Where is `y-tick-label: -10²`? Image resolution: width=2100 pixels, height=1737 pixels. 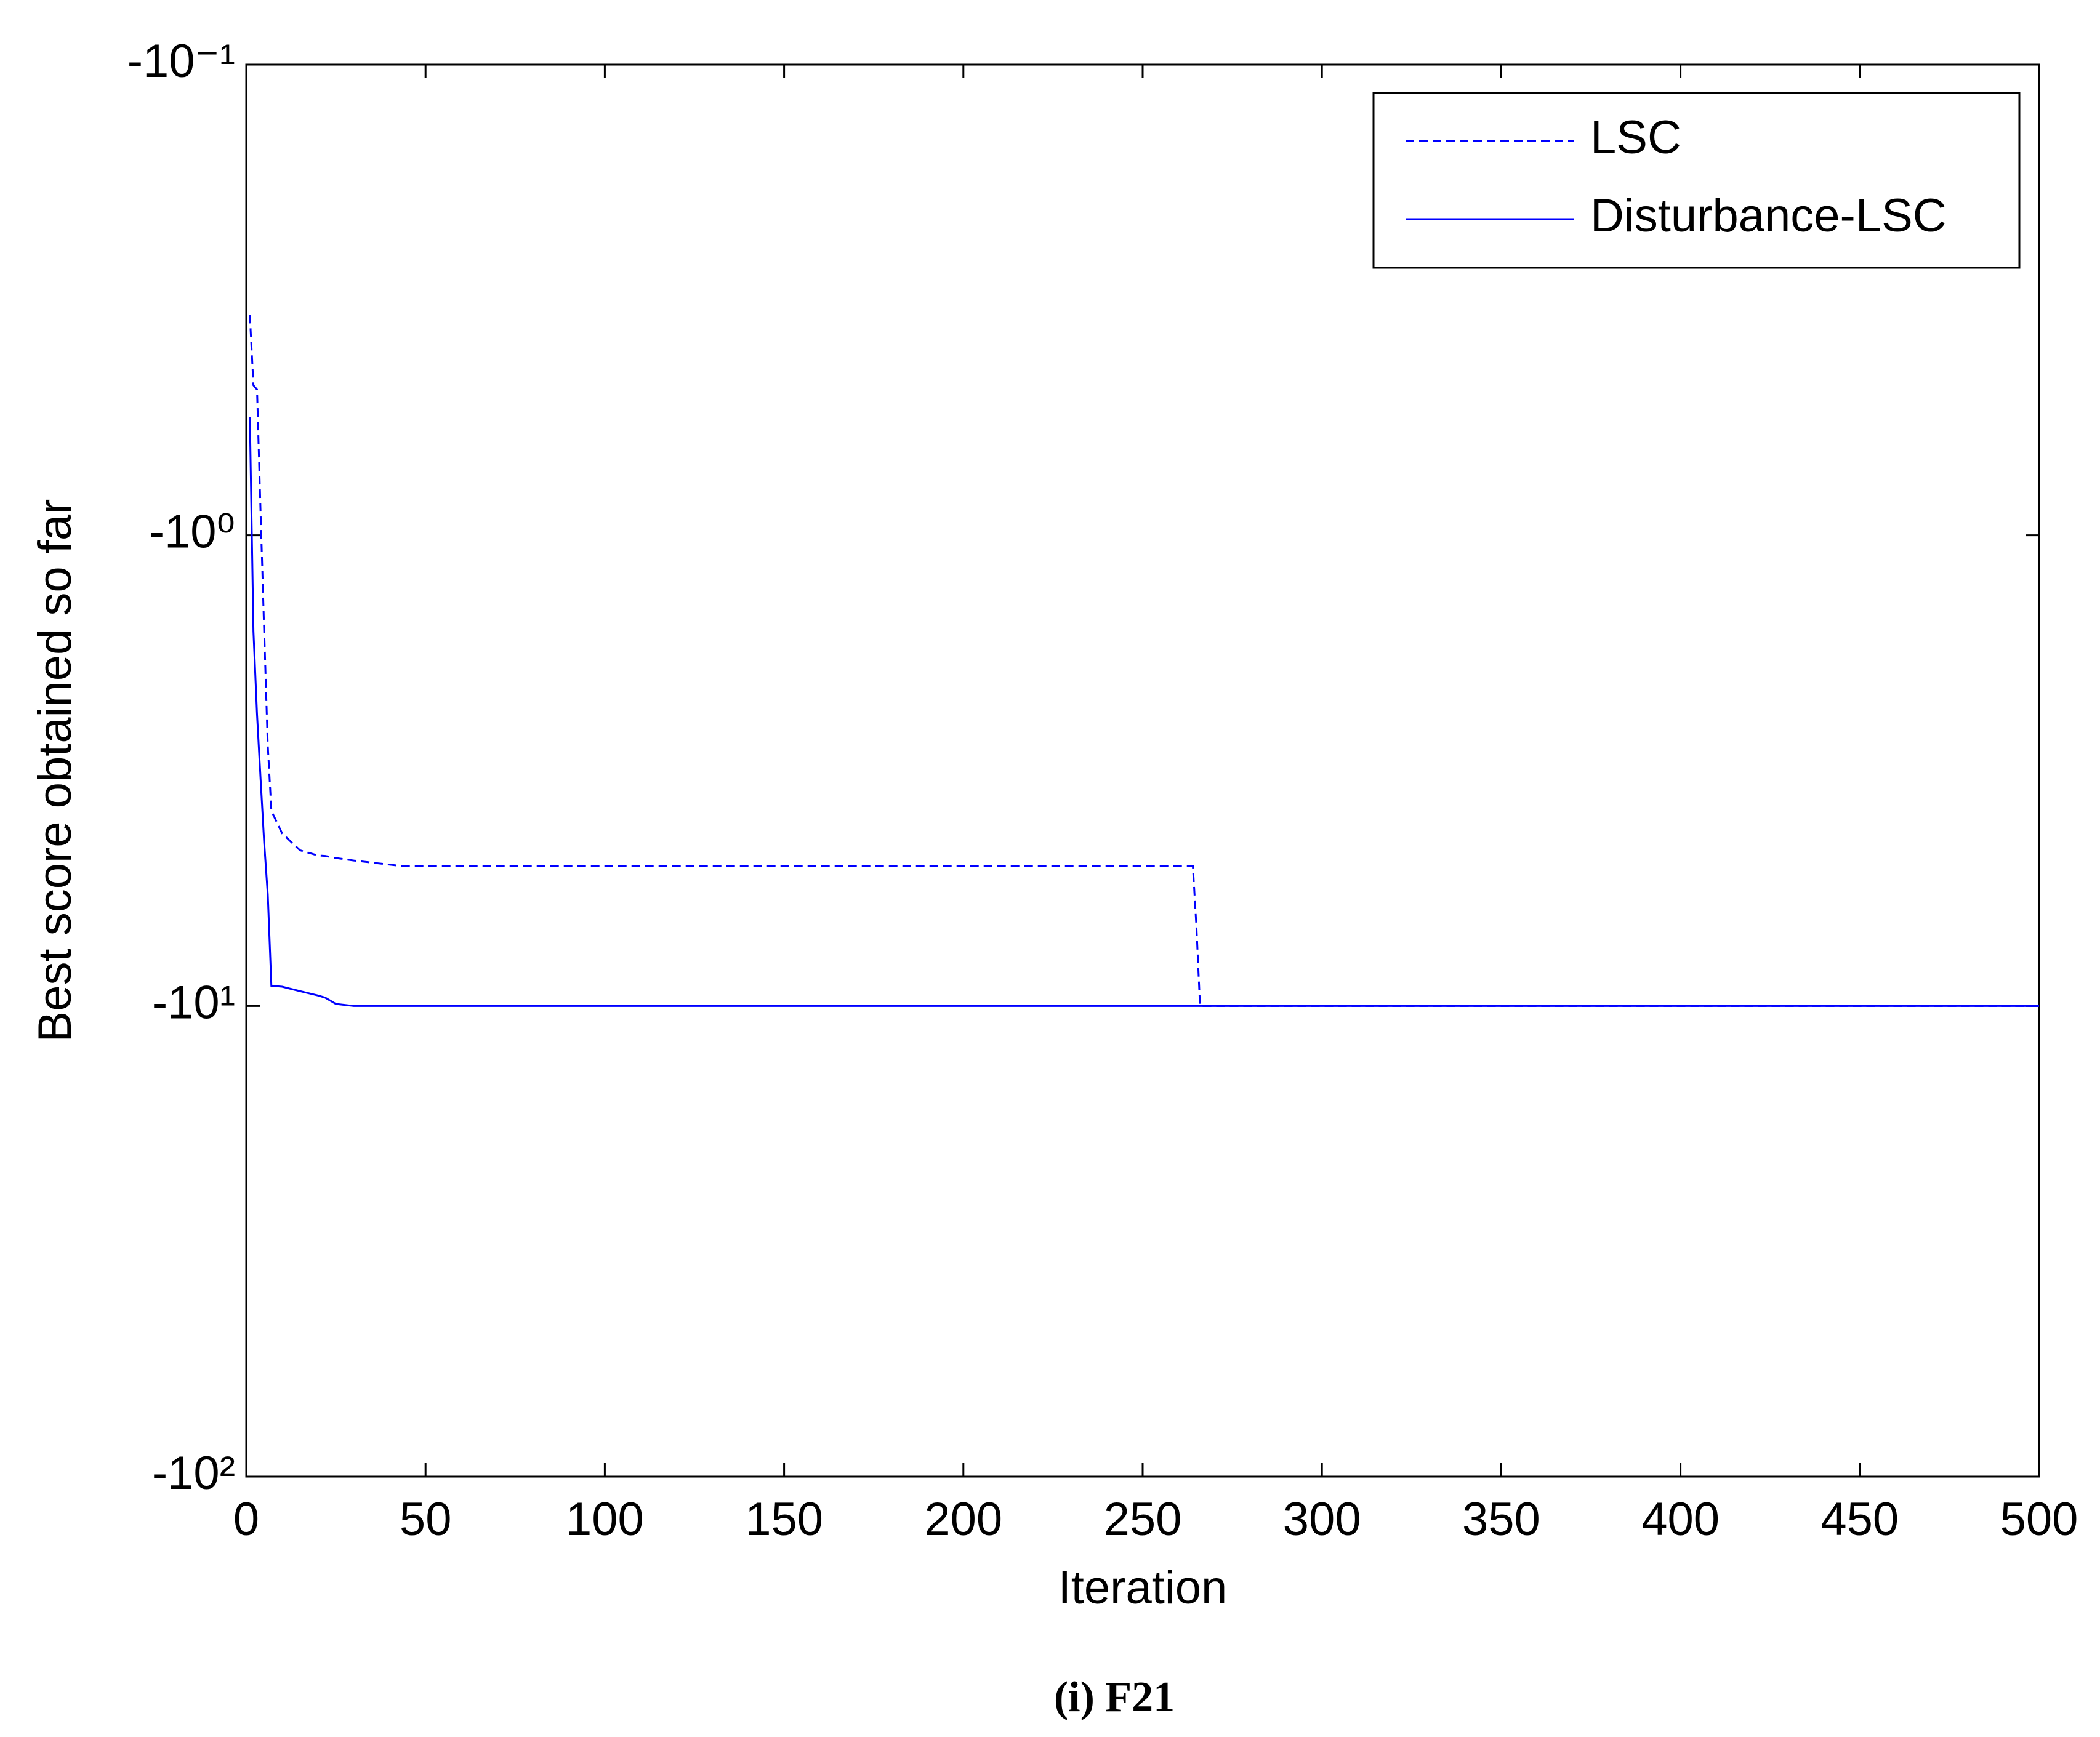 y-tick-label: -10² is located at coordinates (193, 1473).